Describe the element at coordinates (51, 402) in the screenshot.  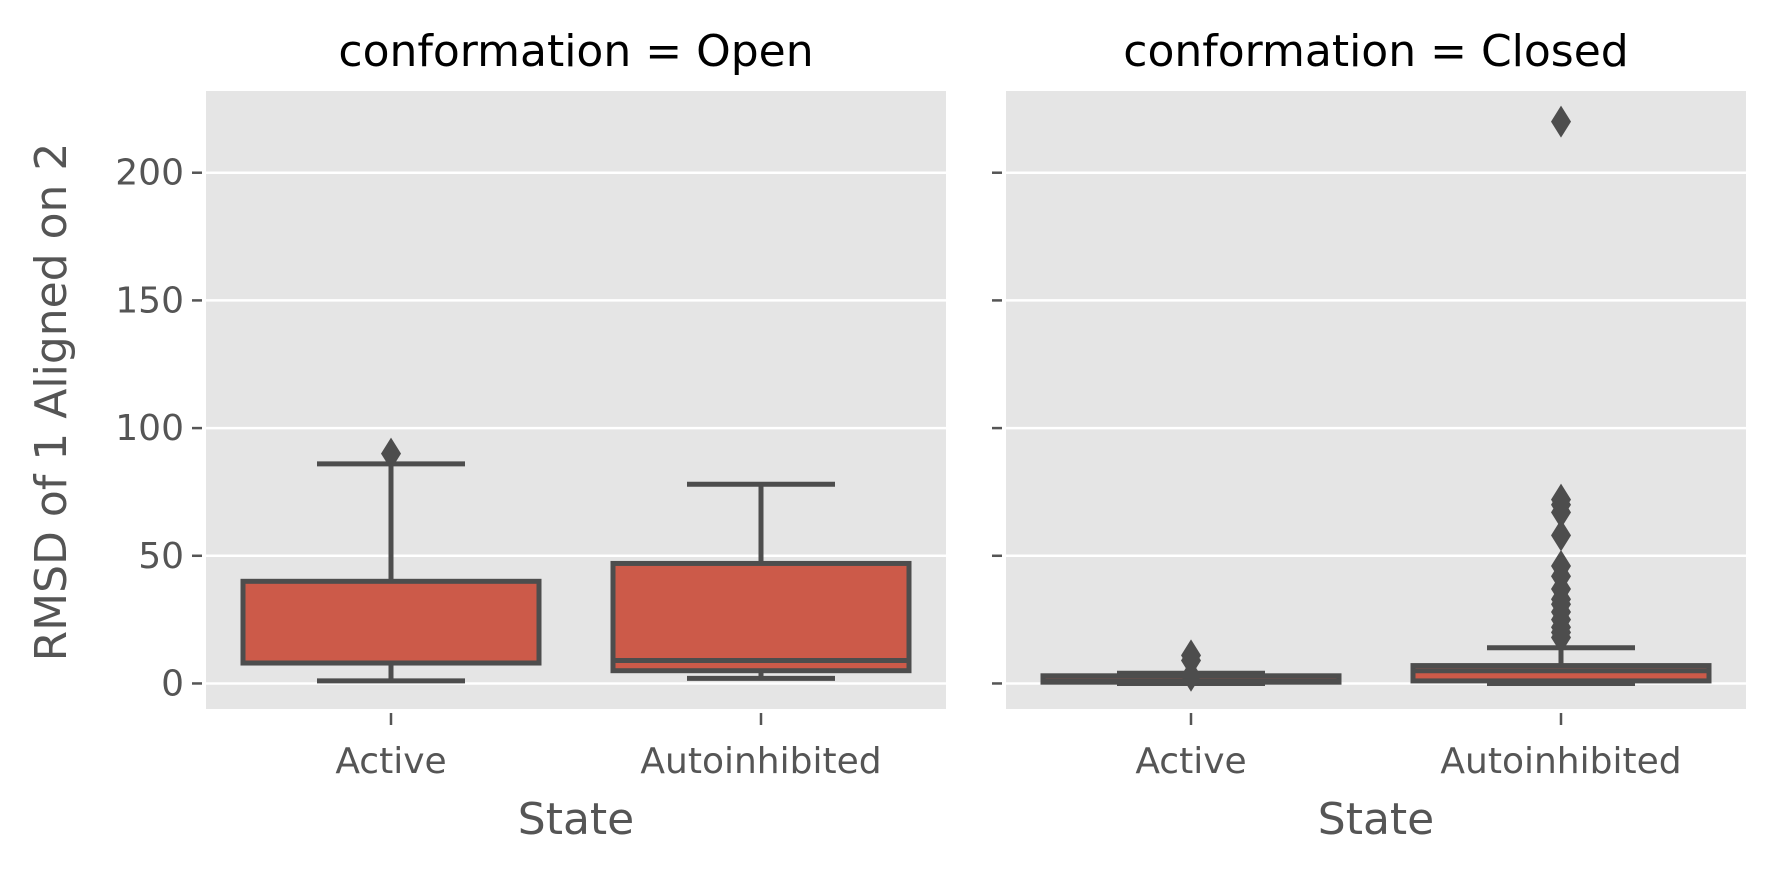
I see `y-axis-label: RMSD of 1 Aligned on 2` at that location.